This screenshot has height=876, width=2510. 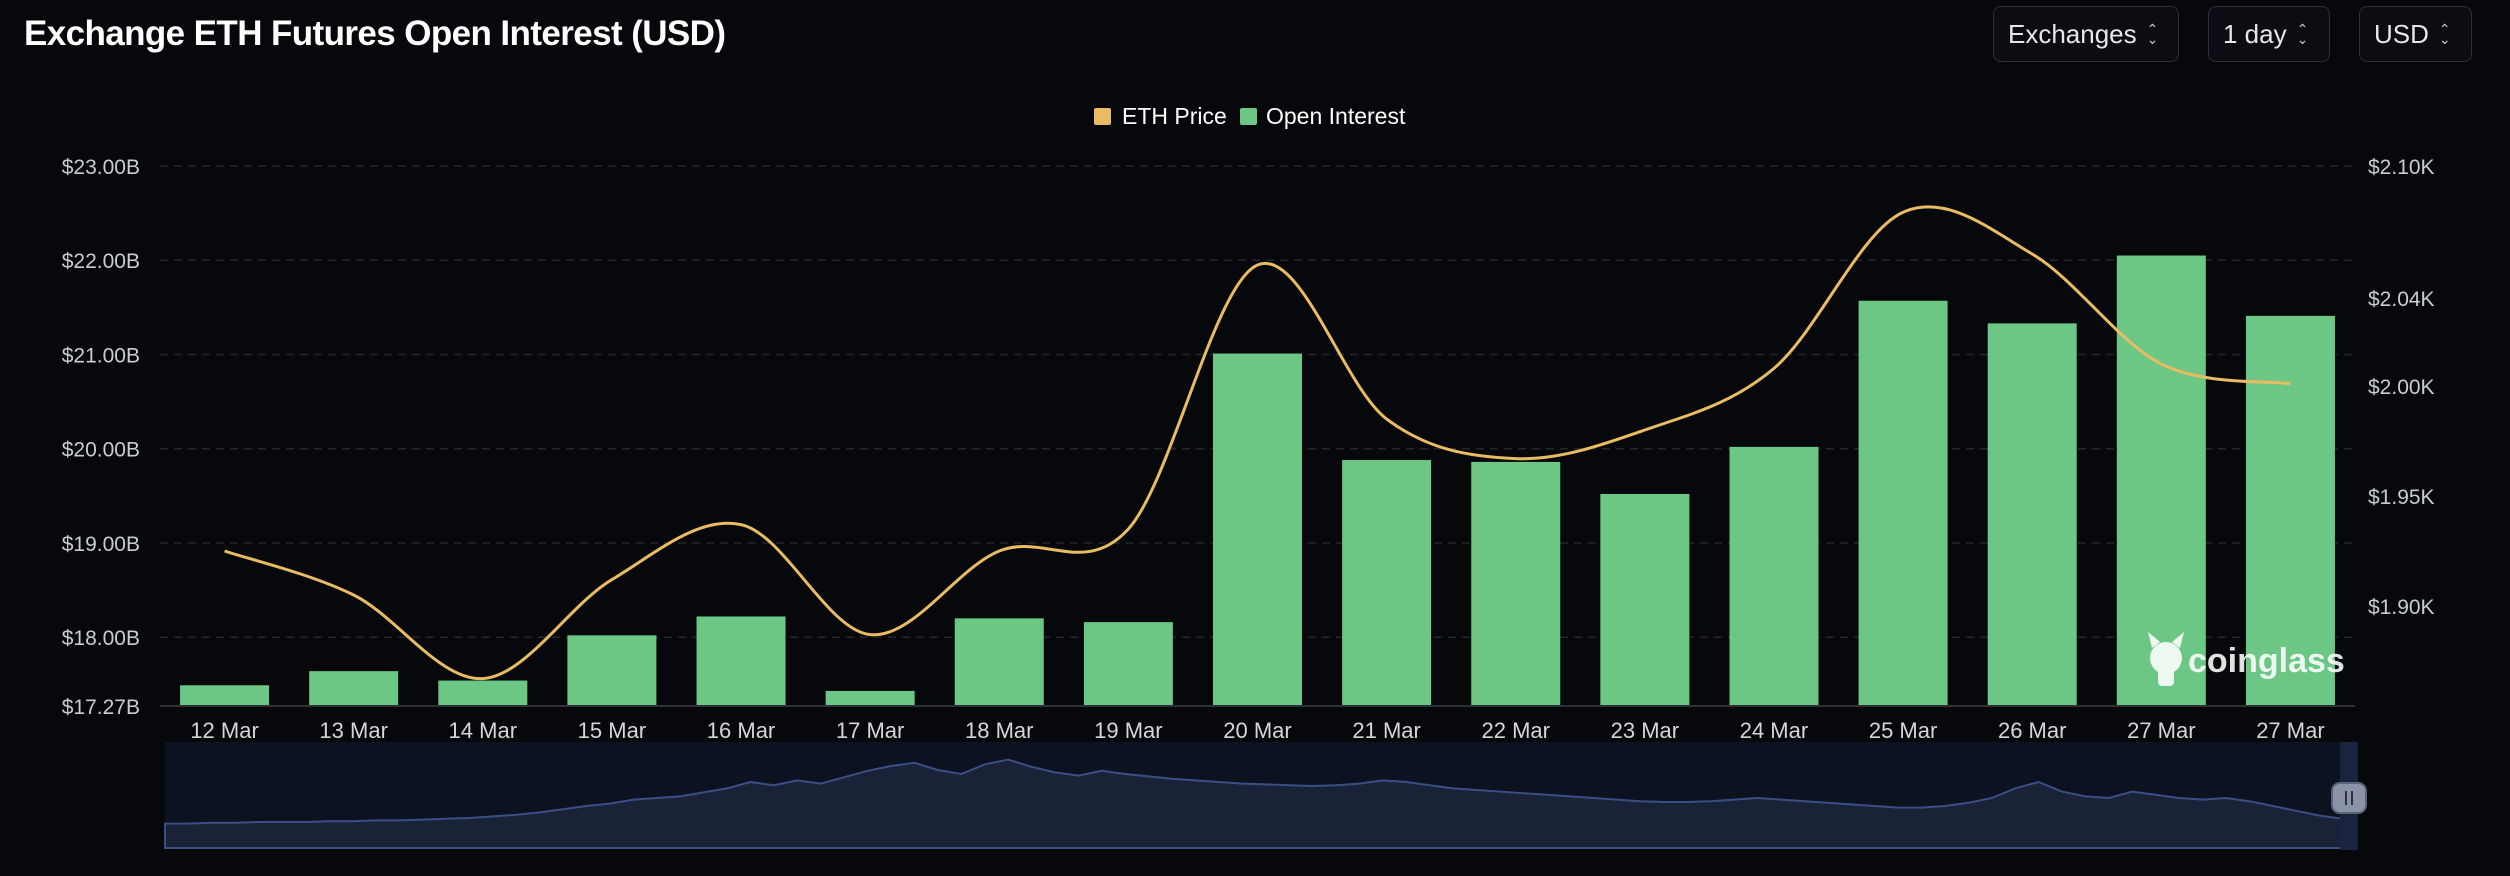 I want to click on x-tick-label: 20 Mar, so click(x=1257, y=730).